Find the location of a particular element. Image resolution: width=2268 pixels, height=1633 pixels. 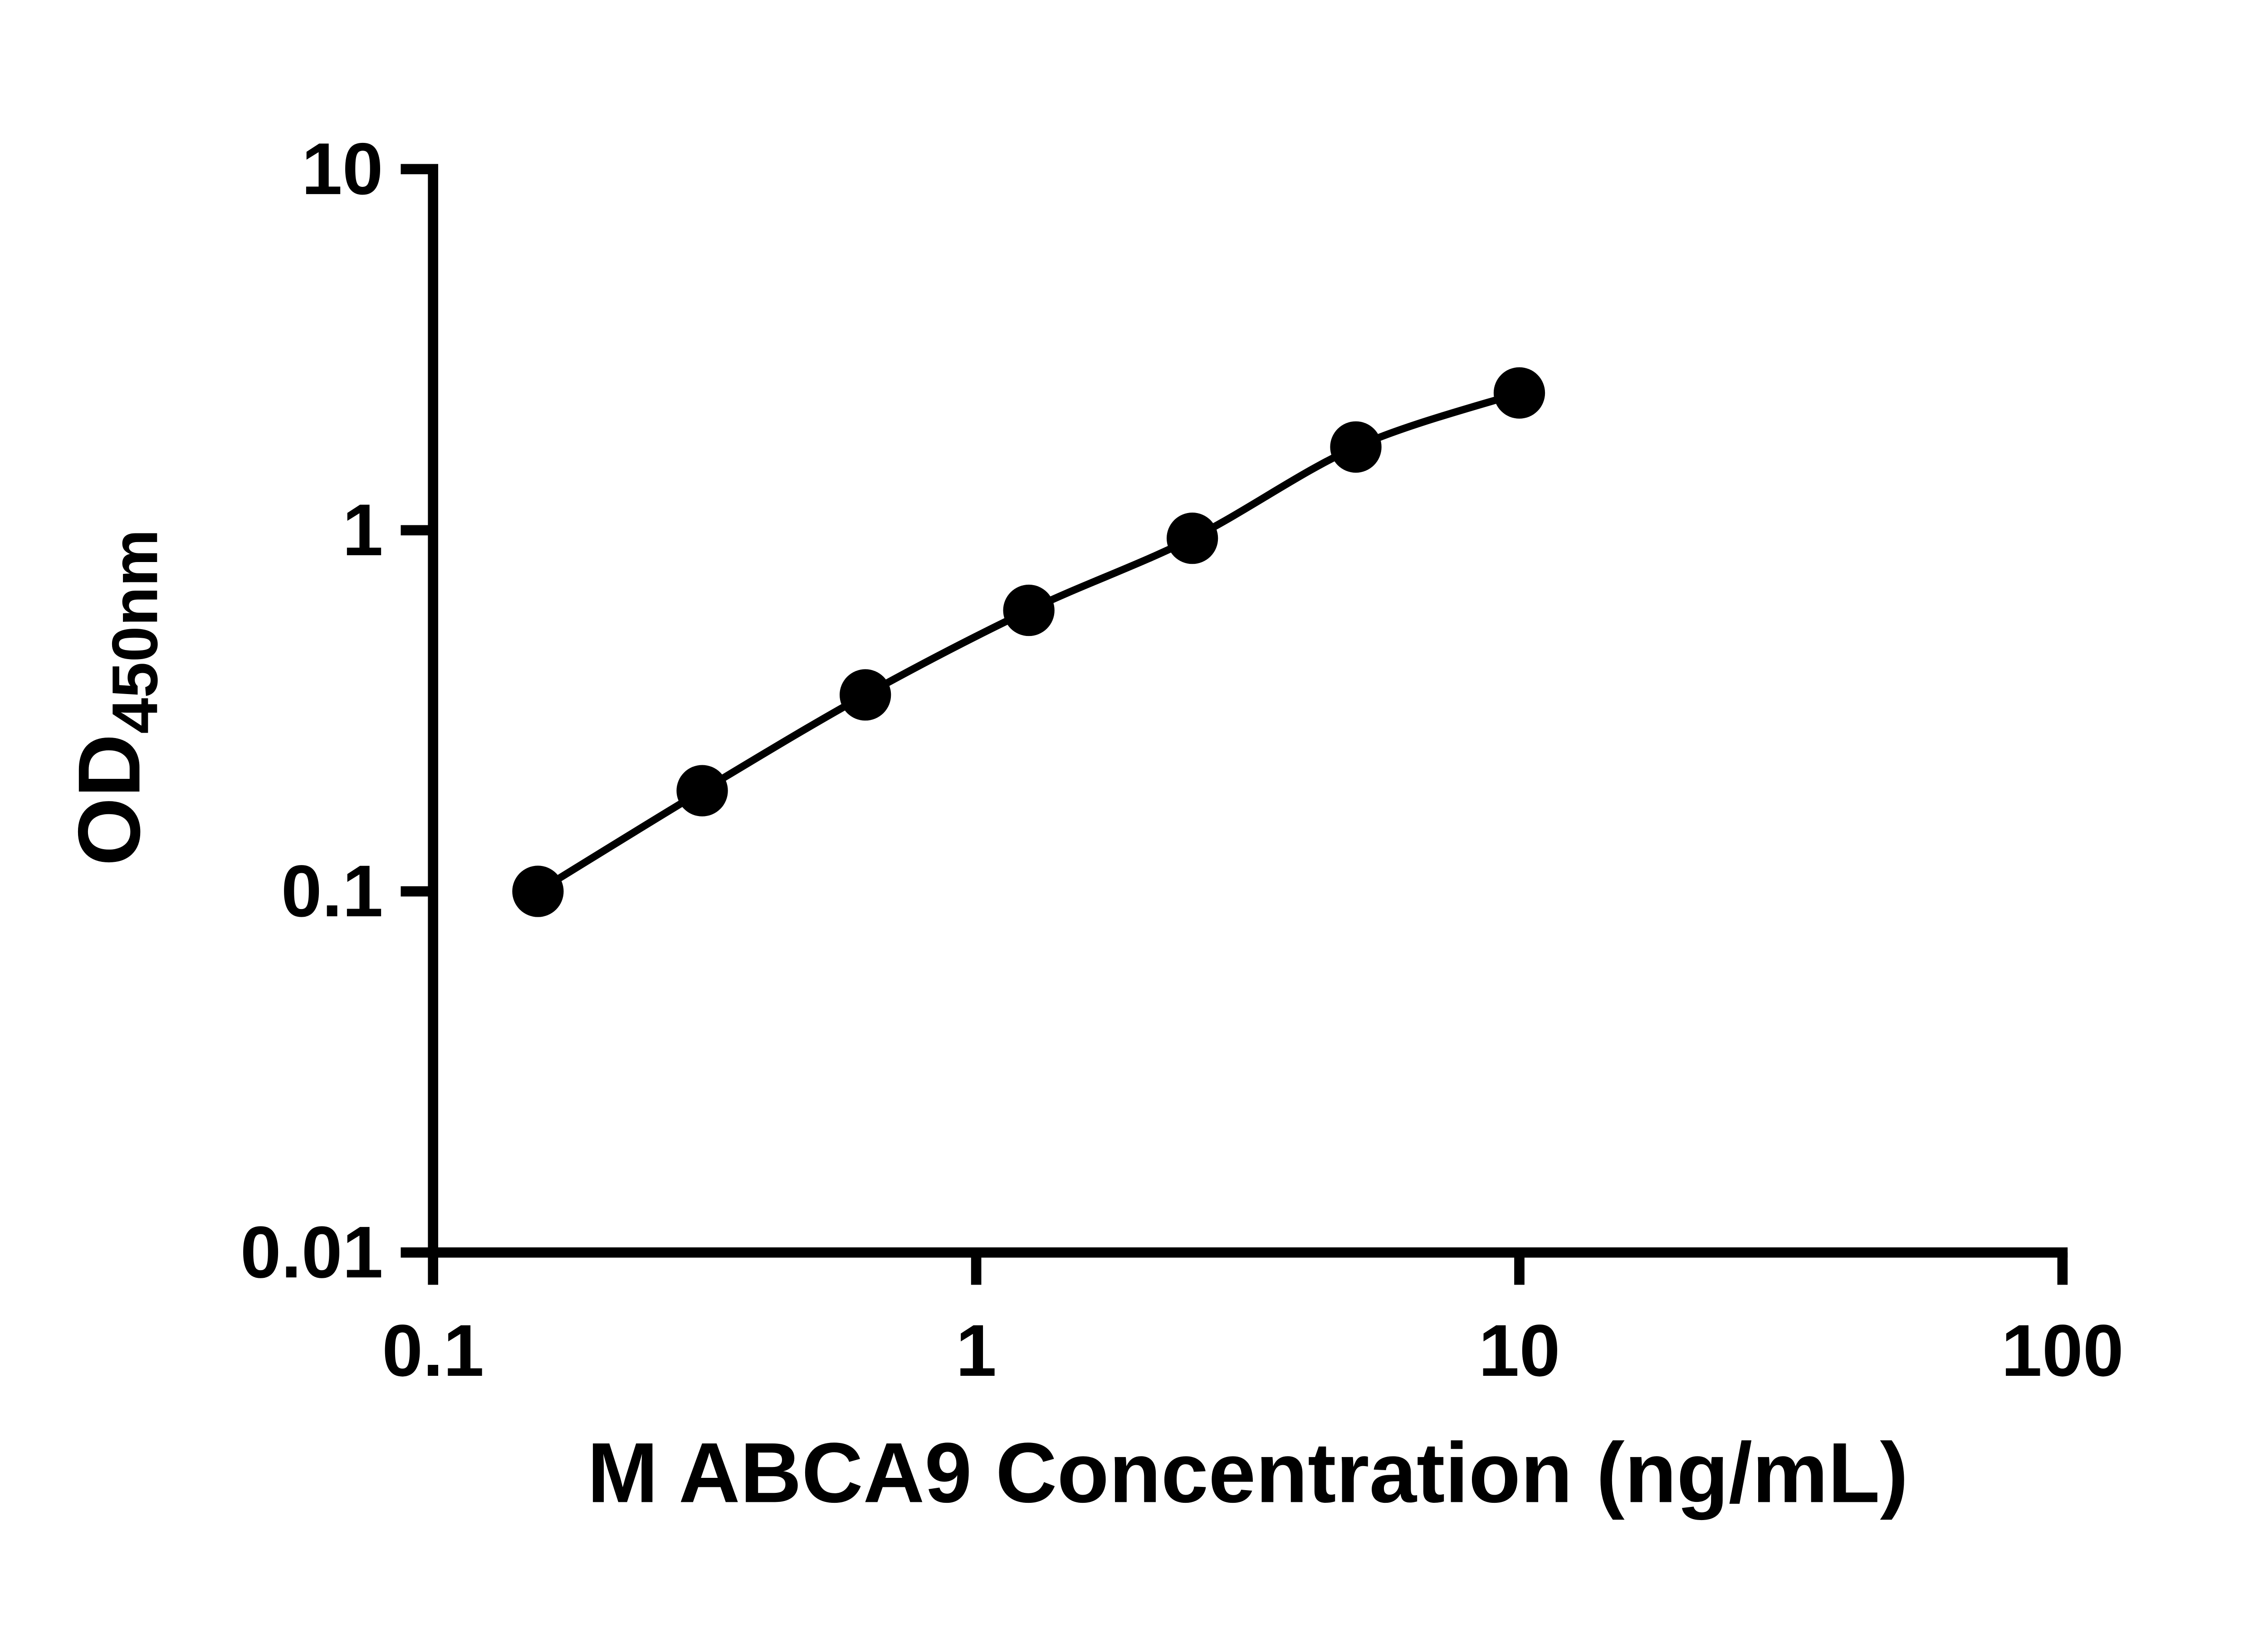

y-axis-title-text: OD450nm is located at coordinates (116, 697).